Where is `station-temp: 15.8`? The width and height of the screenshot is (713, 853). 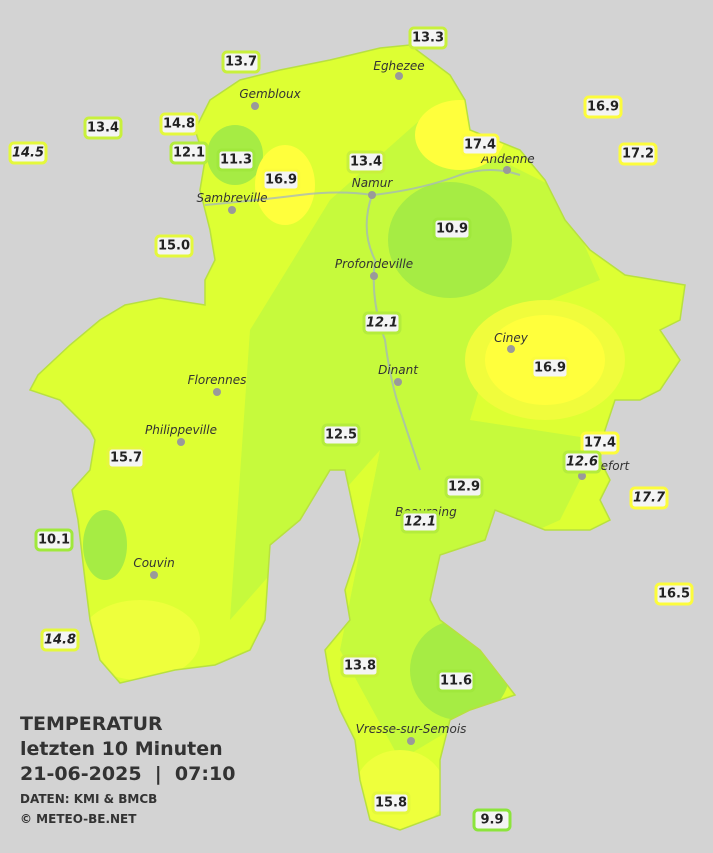 station-temp: 15.8 is located at coordinates (391, 803).